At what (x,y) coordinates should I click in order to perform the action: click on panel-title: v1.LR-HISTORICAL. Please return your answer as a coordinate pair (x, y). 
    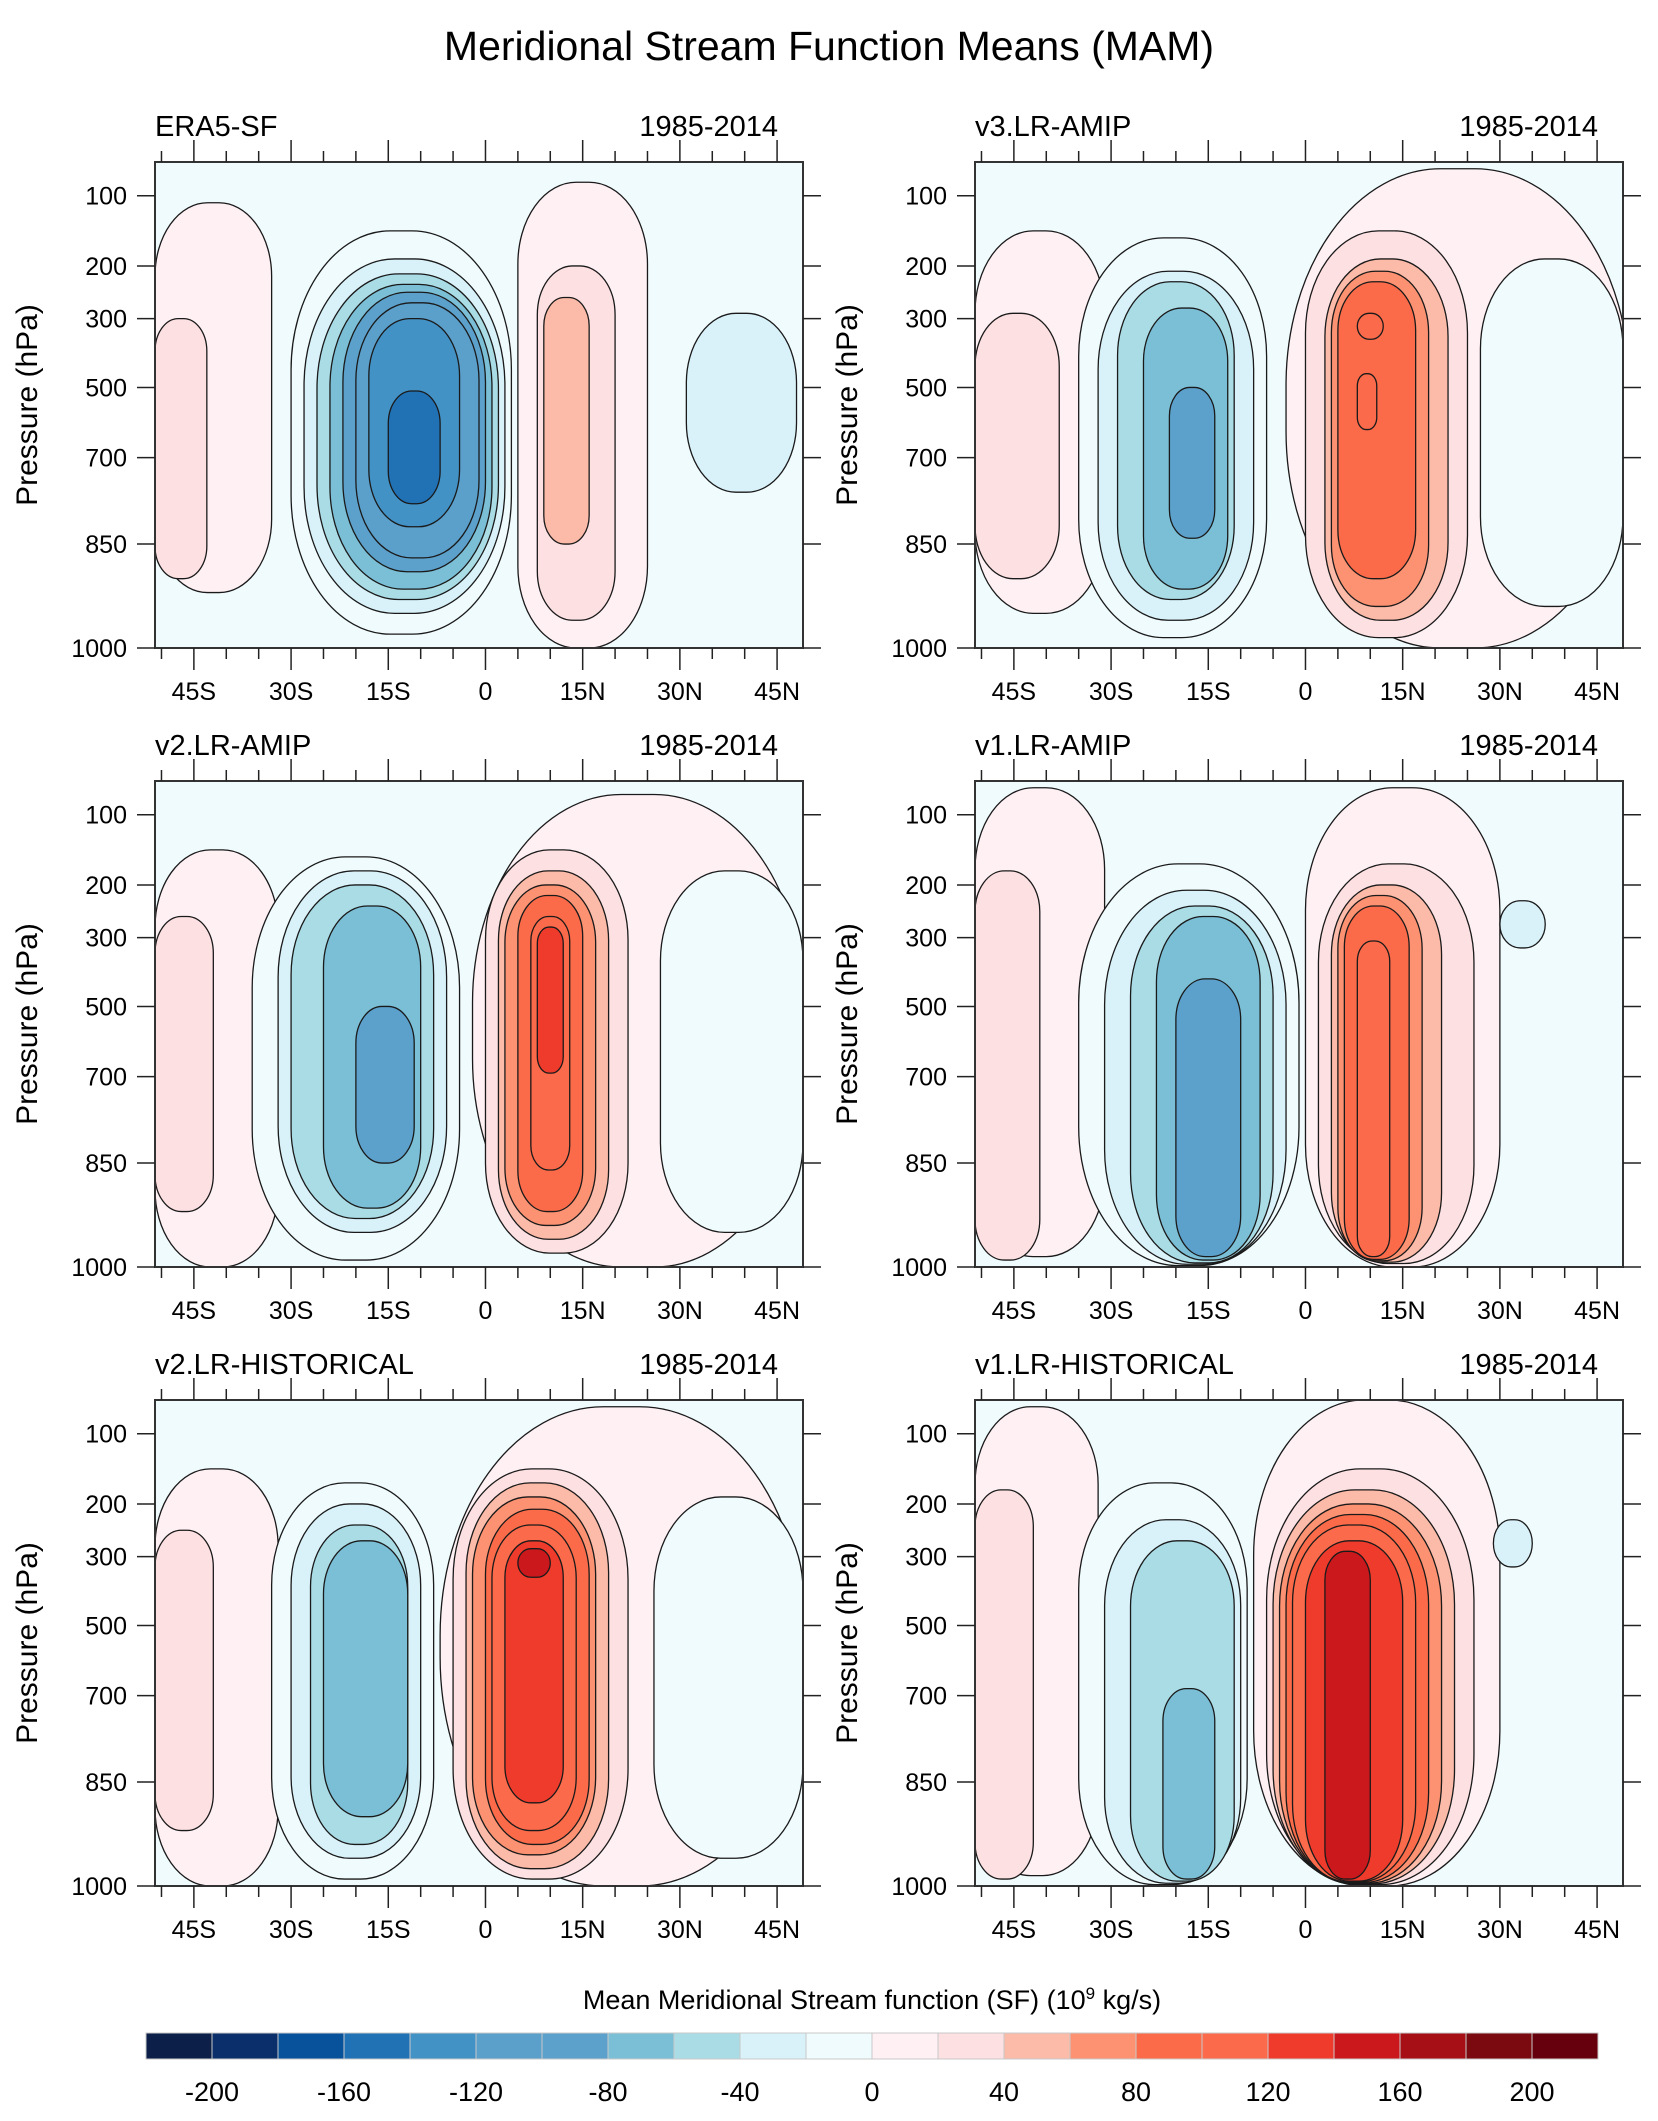
    Looking at the image, I should click on (1104, 1365).